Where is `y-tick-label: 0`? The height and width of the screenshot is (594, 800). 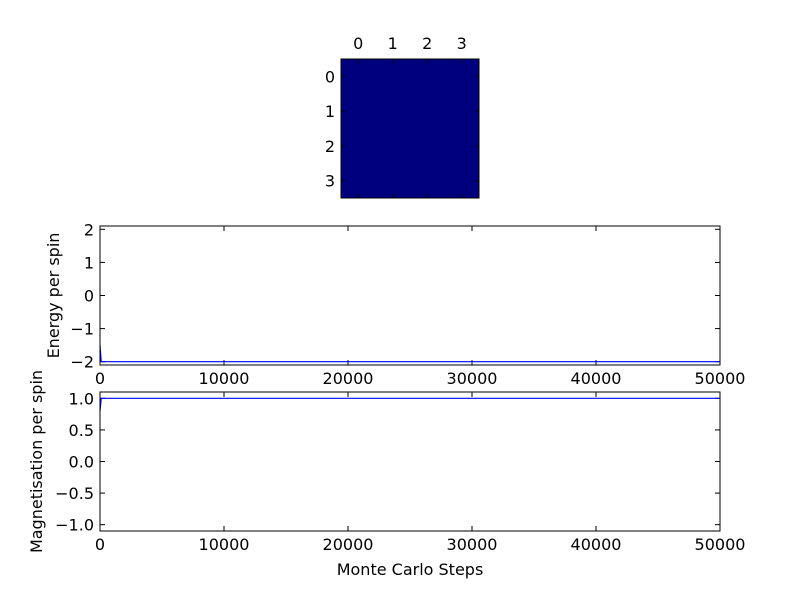 y-tick-label: 0 is located at coordinates (89, 296).